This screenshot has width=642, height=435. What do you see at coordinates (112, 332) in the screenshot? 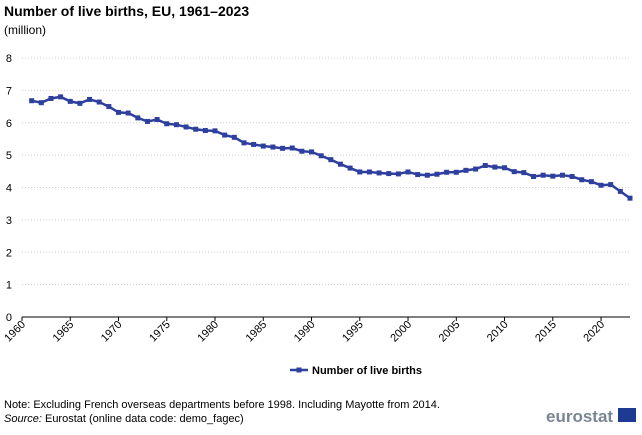
I see `x-tick-label: 1970` at bounding box center [112, 332].